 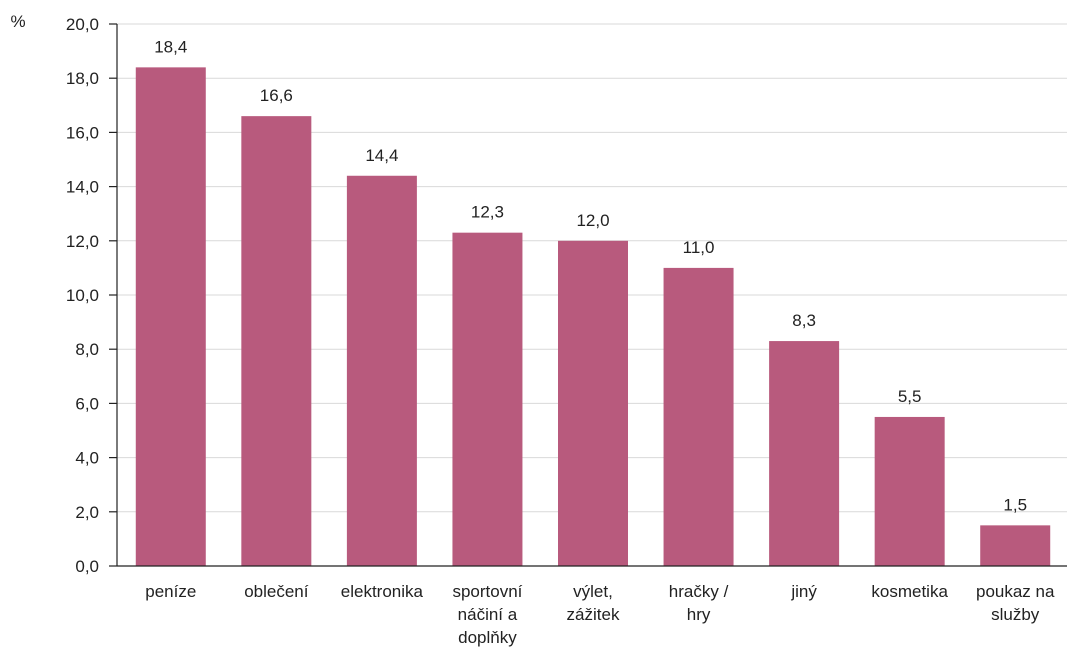 What do you see at coordinates (381, 155) in the screenshot?
I see `bar-value-label: 14,4` at bounding box center [381, 155].